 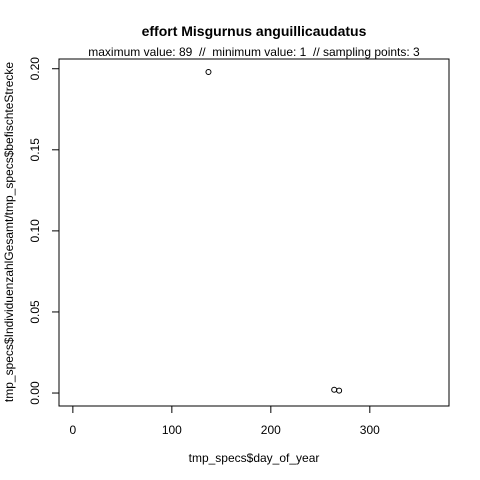 I want to click on x-axis: 0 100 200 300, so click(x=225, y=421).